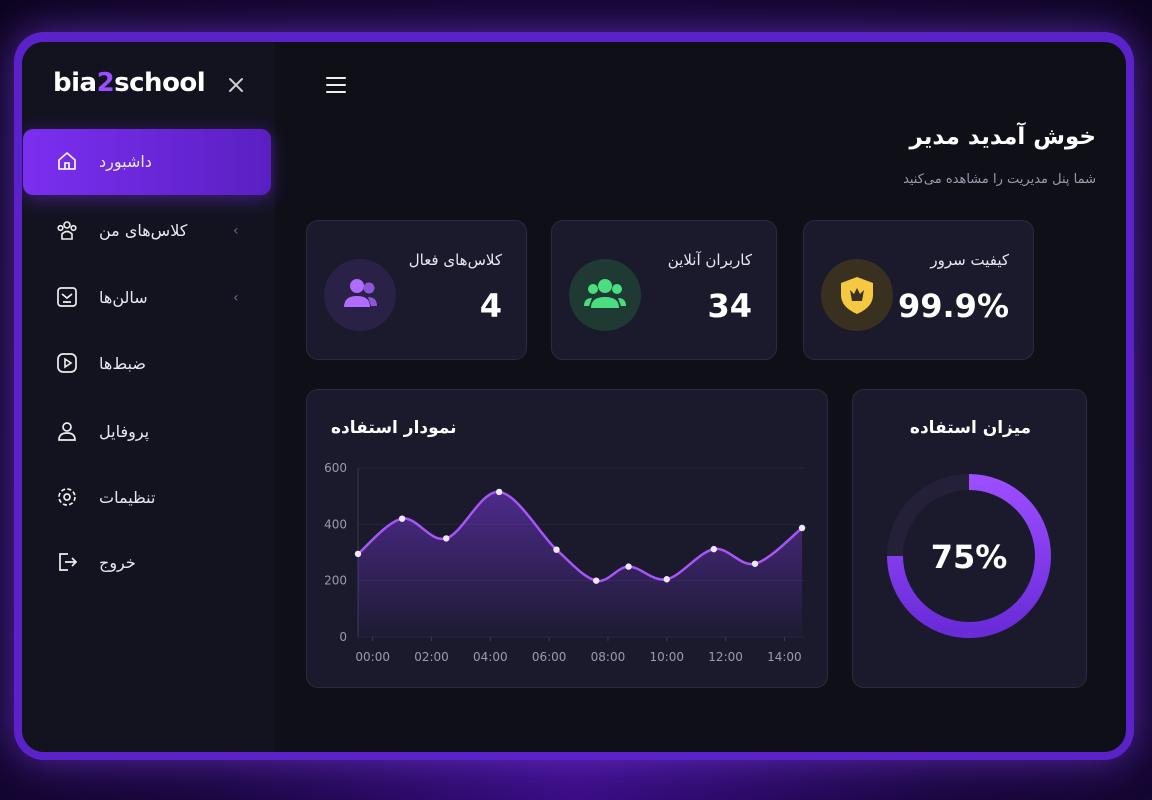 This screenshot has width=1152, height=800. Describe the element at coordinates (431, 657) in the screenshot. I see `x-tick-label: 02:00` at that location.